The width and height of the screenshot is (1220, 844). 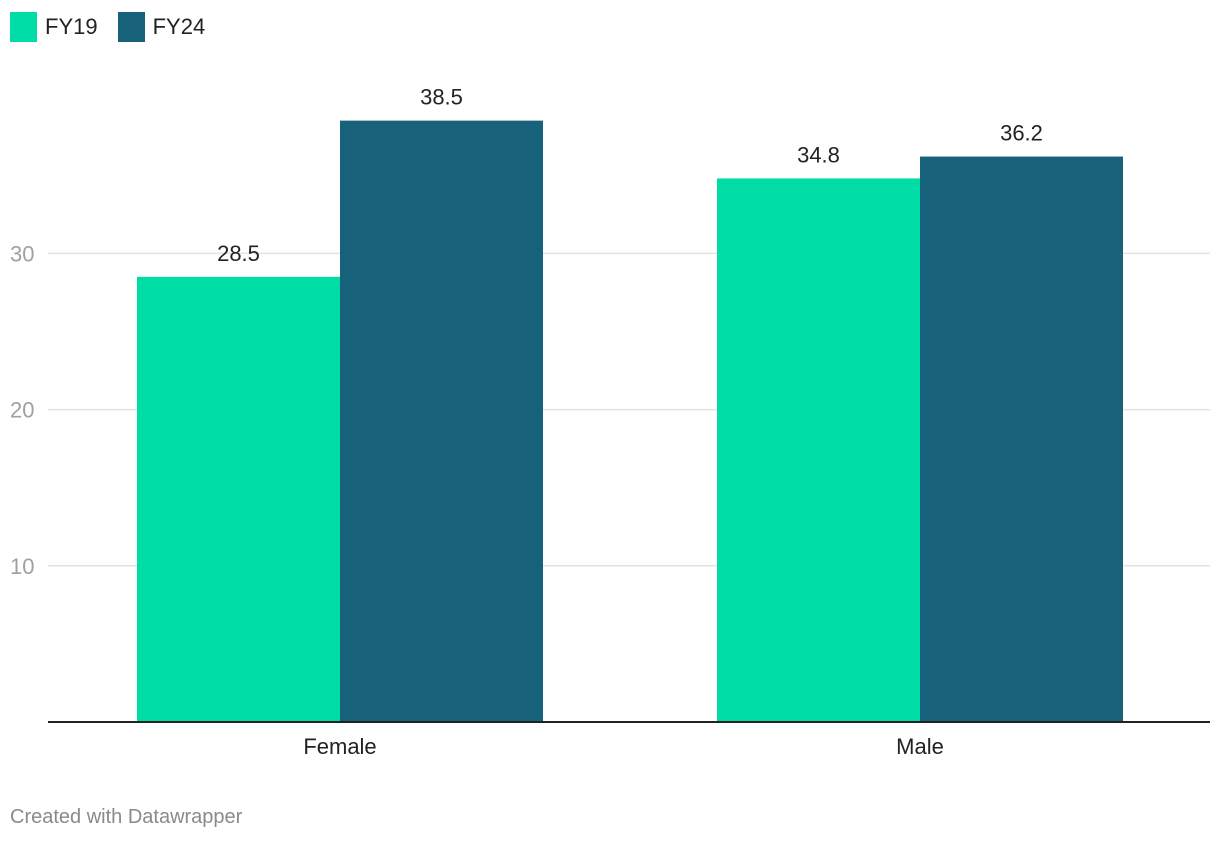 I want to click on legend-label-fy19: FY19, so click(x=71, y=26).